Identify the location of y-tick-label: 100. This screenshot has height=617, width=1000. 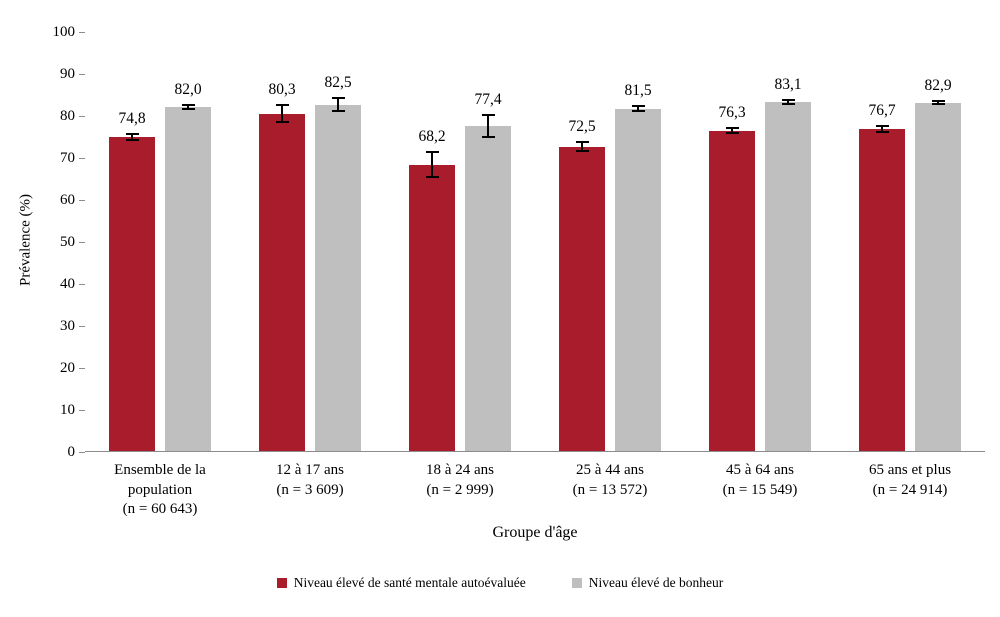
(64, 32).